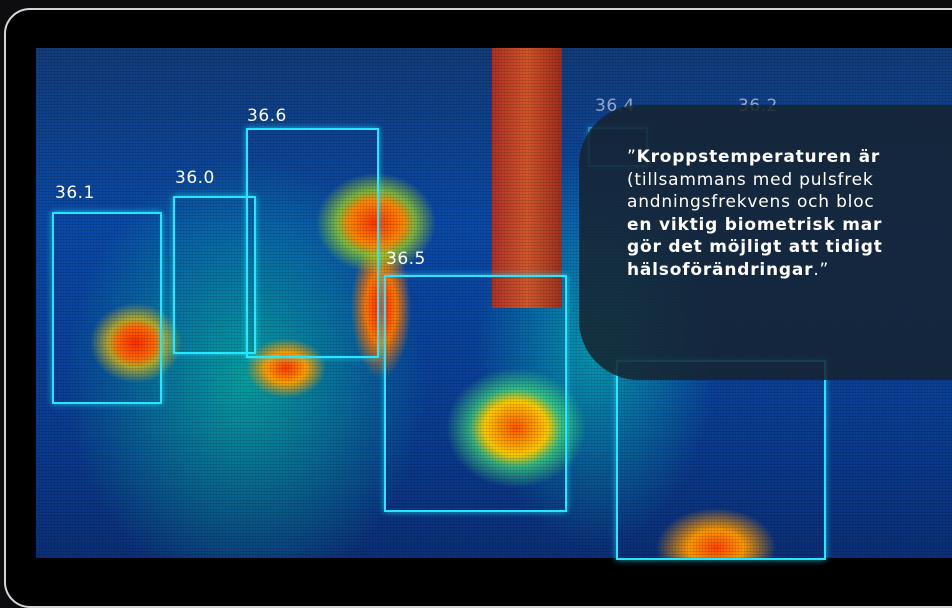  Describe the element at coordinates (758, 157) in the screenshot. I see `quote-bold-1: Kroppstemperaturen är` at that location.